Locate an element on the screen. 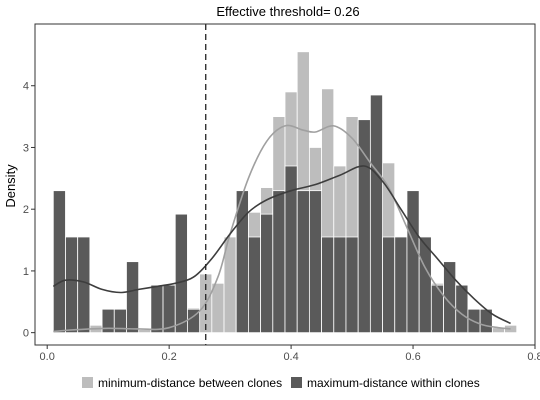 The image size is (540, 400). y-axis: 0 1 2 3 4 is located at coordinates (29, 210).